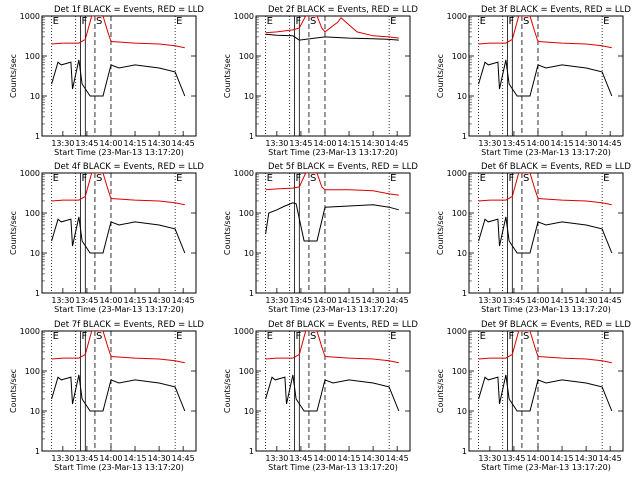  Describe the element at coordinates (343, 325) in the screenshot. I see `panel-title: Det 8f BLACK = Events, RED = LLD` at that location.